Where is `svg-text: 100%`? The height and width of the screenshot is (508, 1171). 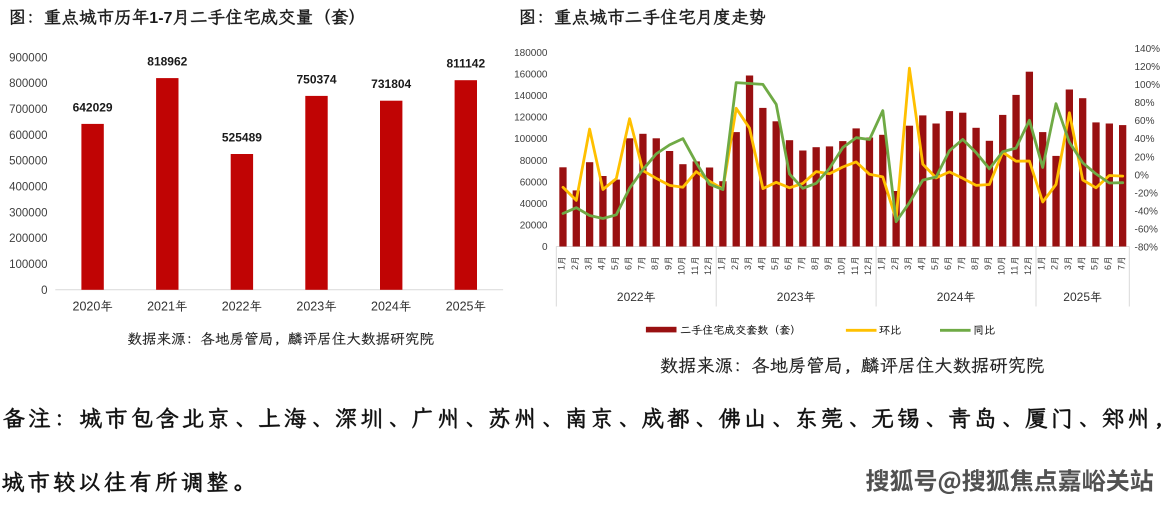 svg-text: 100% is located at coordinates (1148, 85).